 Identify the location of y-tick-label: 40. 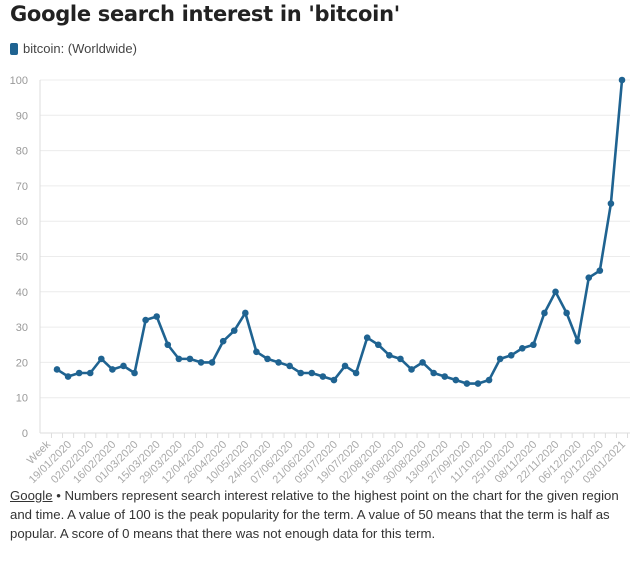
(22, 293).